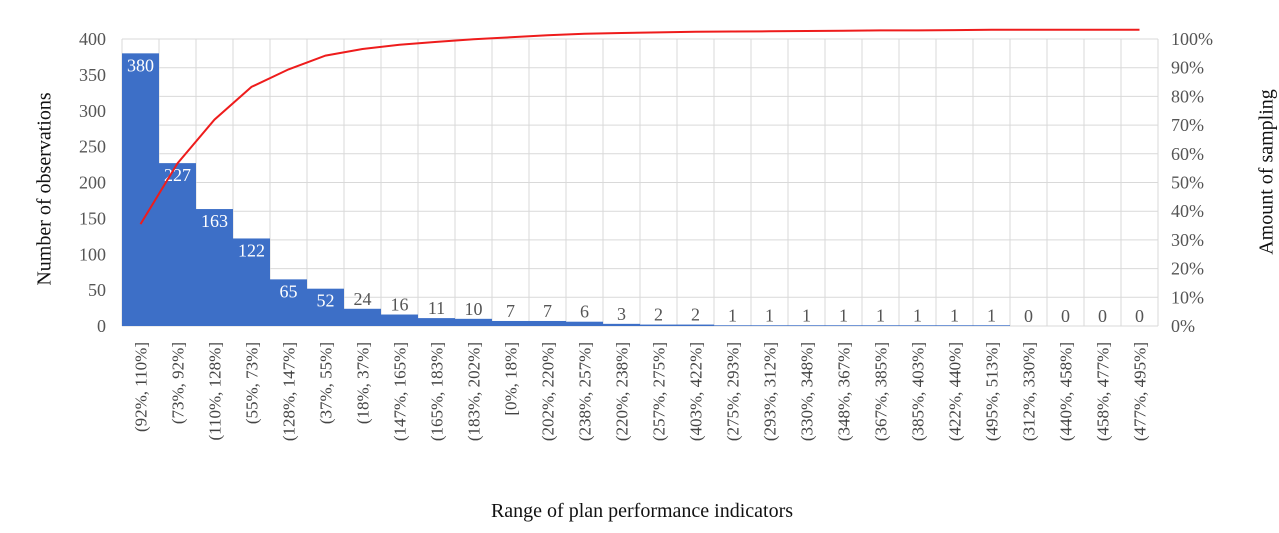 This screenshot has height=533, width=1279. I want to click on x-tick-label: (348%, 367%], so click(844, 391).